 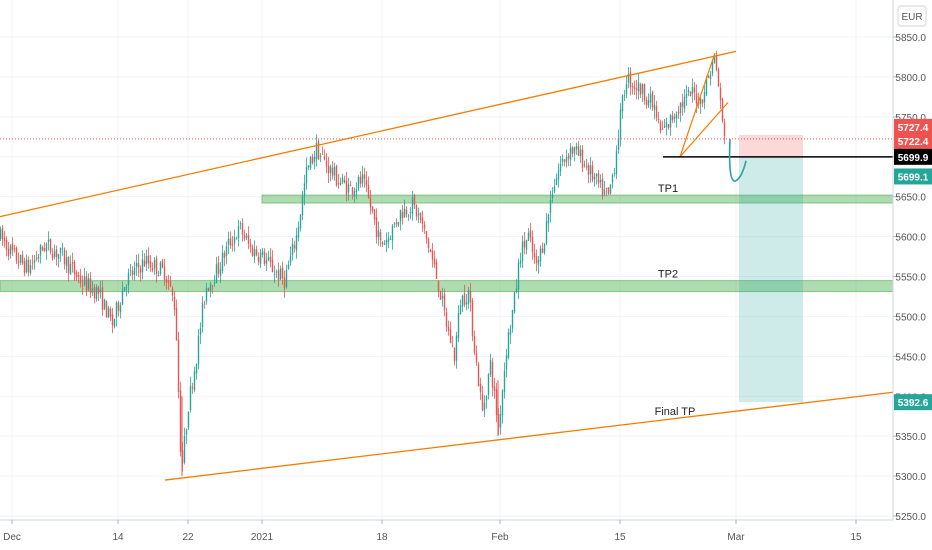 I want to click on channel-bottom-trendline, so click(x=529, y=436).